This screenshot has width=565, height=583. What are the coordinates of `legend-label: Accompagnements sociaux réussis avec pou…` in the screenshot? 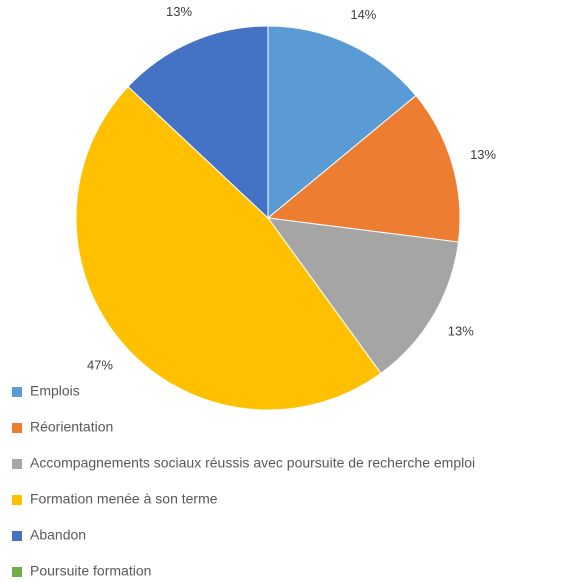 It's located at (252, 463).